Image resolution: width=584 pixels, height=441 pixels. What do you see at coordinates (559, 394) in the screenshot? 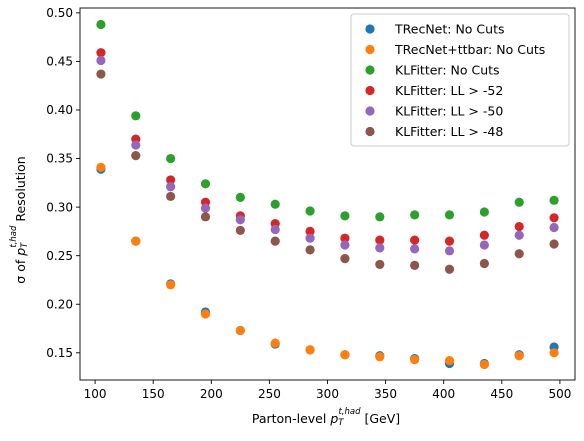
I see `x-tick-label: 500` at bounding box center [559, 394].